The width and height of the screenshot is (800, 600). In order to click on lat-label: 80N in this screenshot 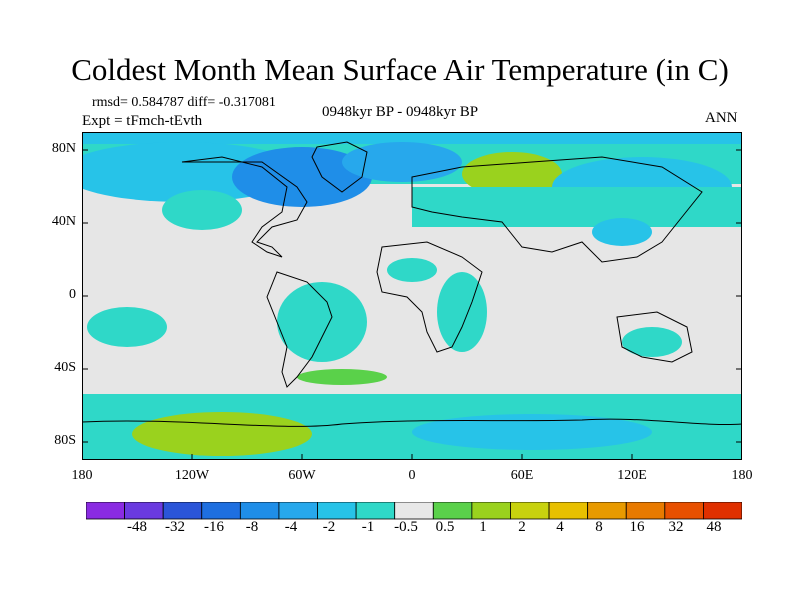, I will do `click(63, 148)`.